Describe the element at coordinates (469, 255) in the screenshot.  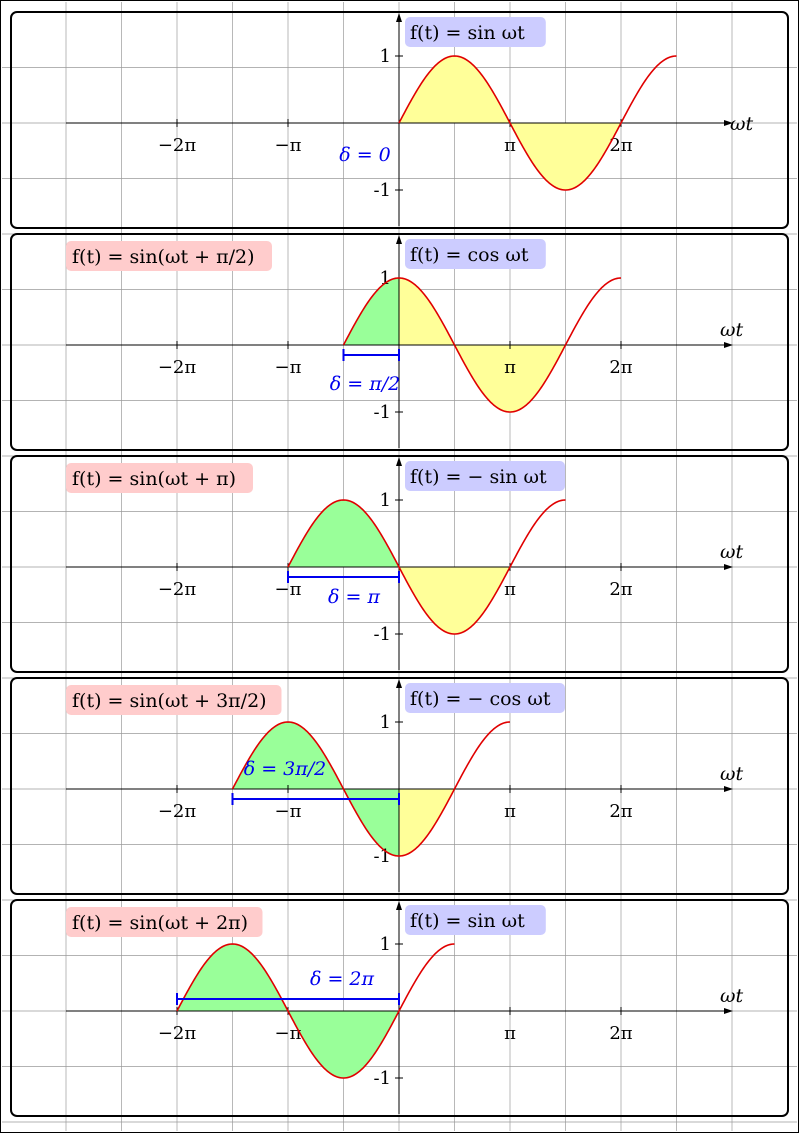
I see `reference-label: f(t) = cos ωt` at that location.